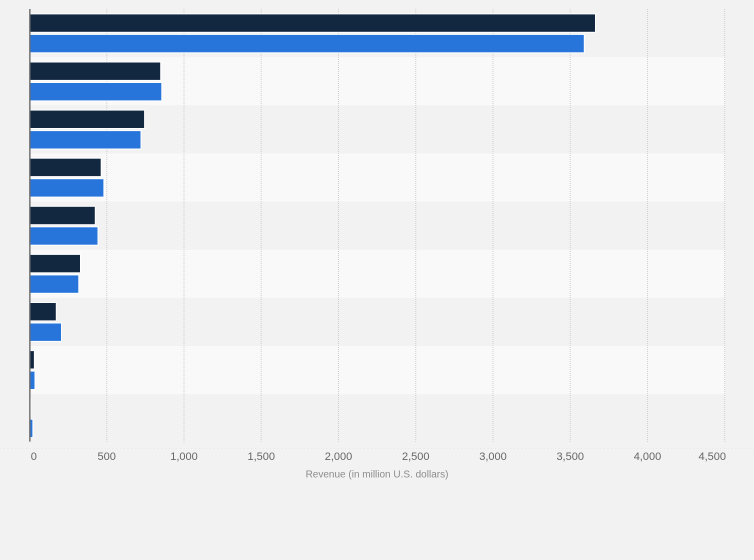 This screenshot has width=754, height=560. I want to click on svg-text: 500, so click(107, 457).